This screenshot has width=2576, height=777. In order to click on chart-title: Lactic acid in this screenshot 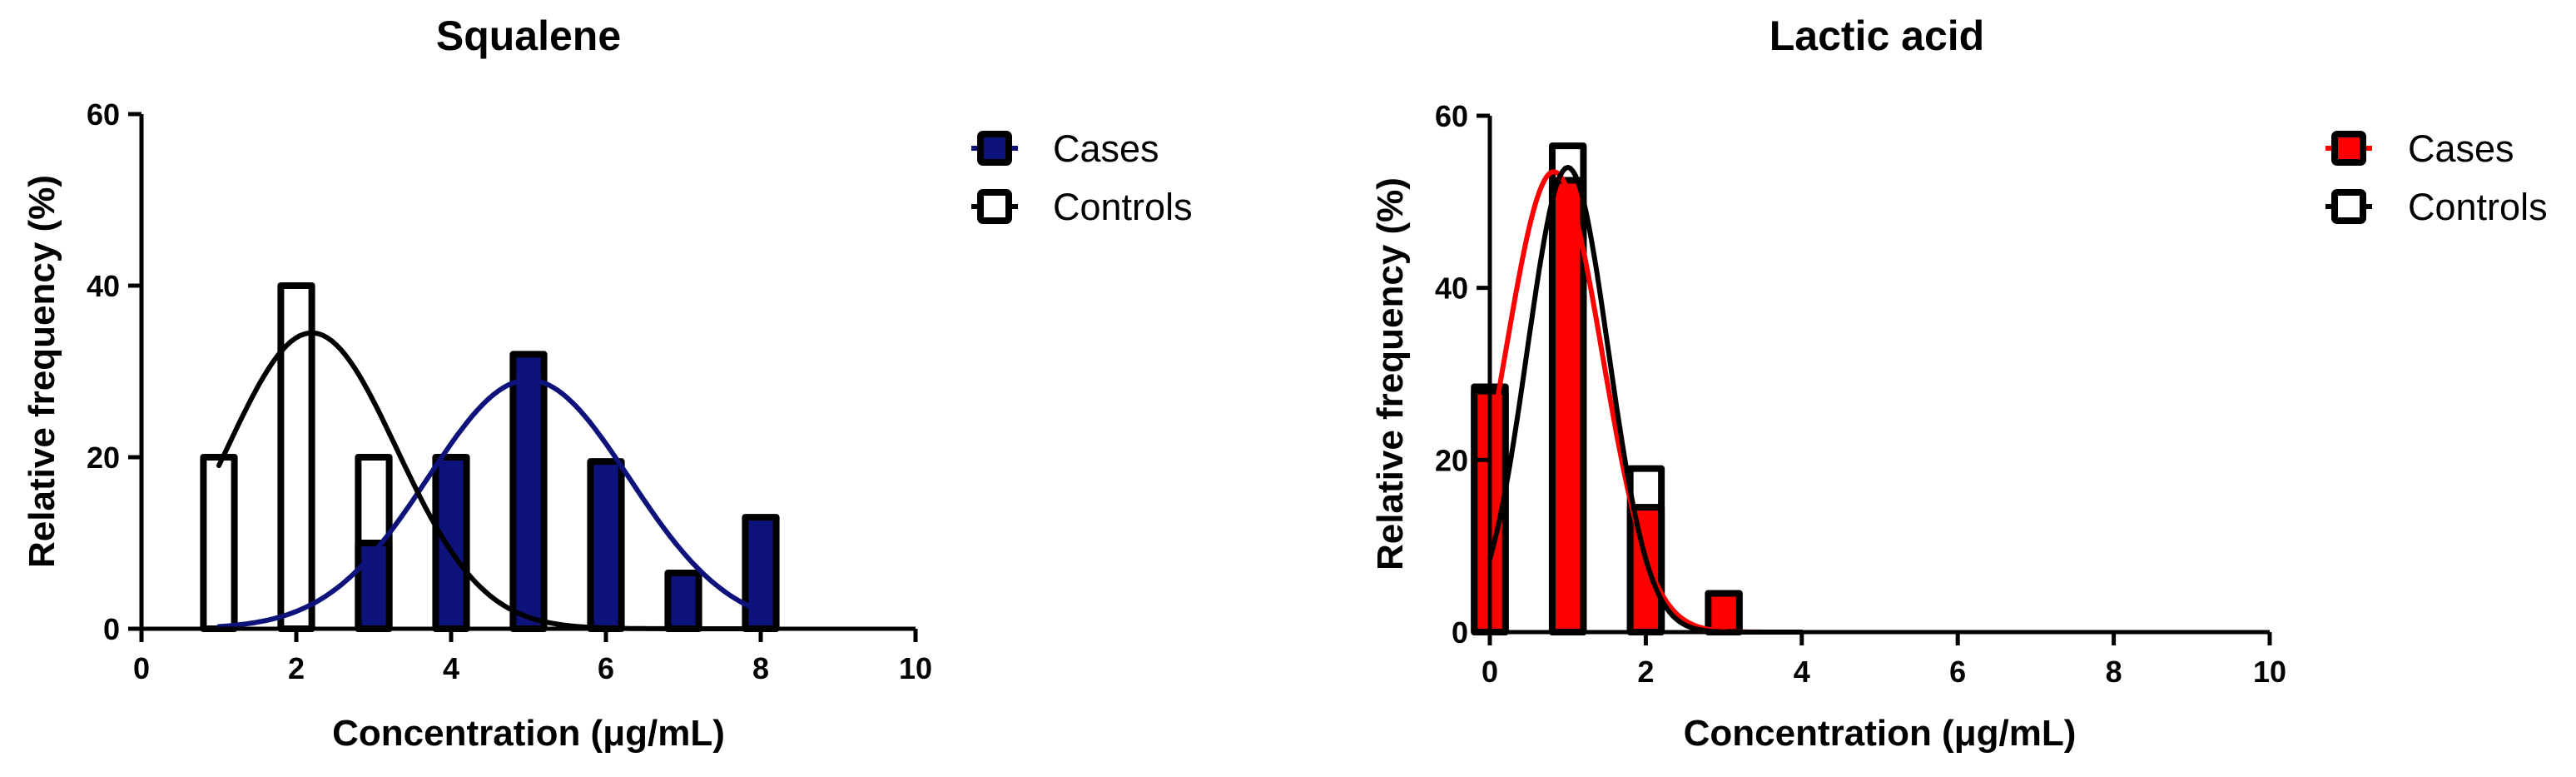, I will do `click(1876, 35)`.